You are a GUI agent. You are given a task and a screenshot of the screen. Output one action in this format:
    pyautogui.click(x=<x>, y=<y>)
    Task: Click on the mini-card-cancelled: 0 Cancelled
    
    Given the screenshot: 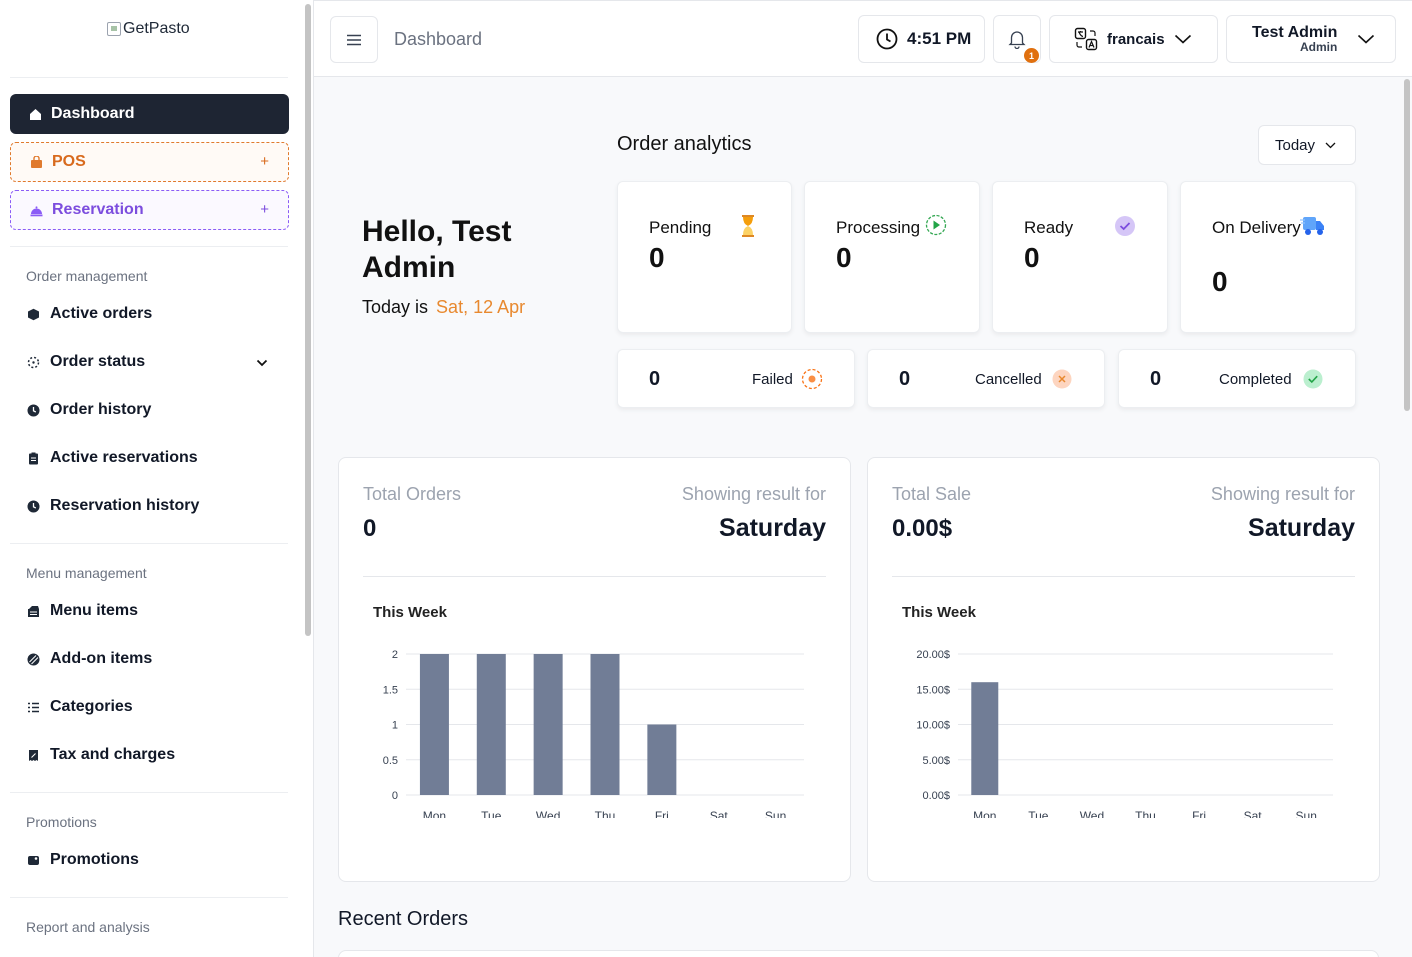 What is the action you would take?
    pyautogui.click(x=986, y=378)
    